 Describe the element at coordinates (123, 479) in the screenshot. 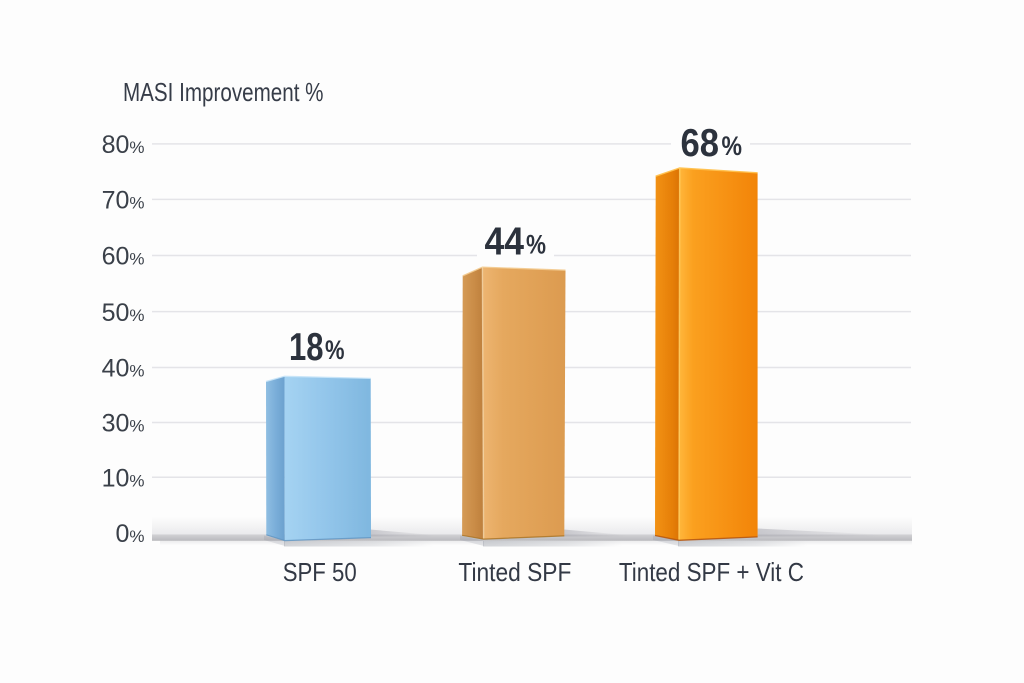

I see `svg-text: 10%` at that location.